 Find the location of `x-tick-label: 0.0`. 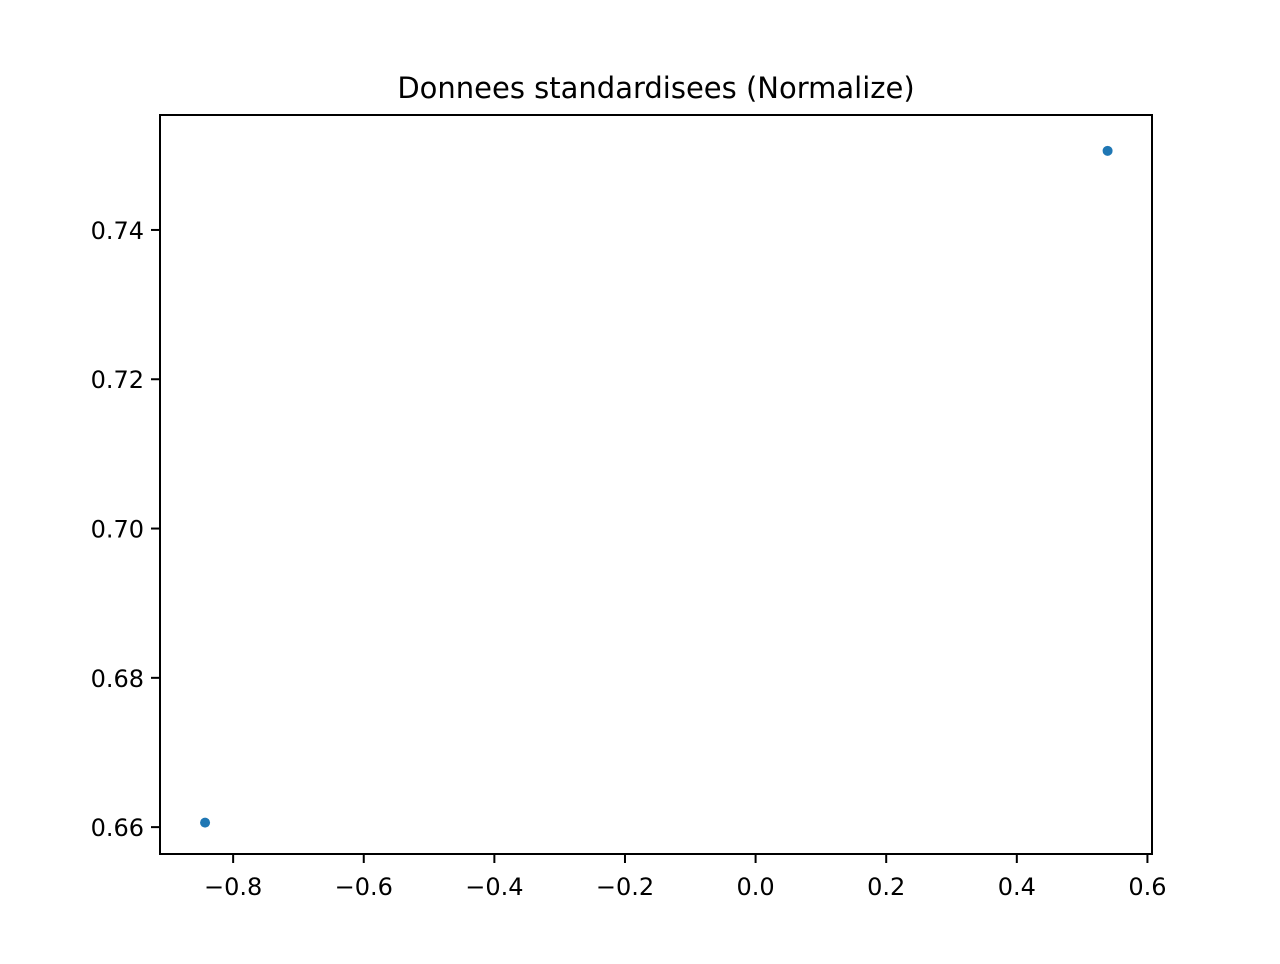

x-tick-label: 0.0 is located at coordinates (756, 887).